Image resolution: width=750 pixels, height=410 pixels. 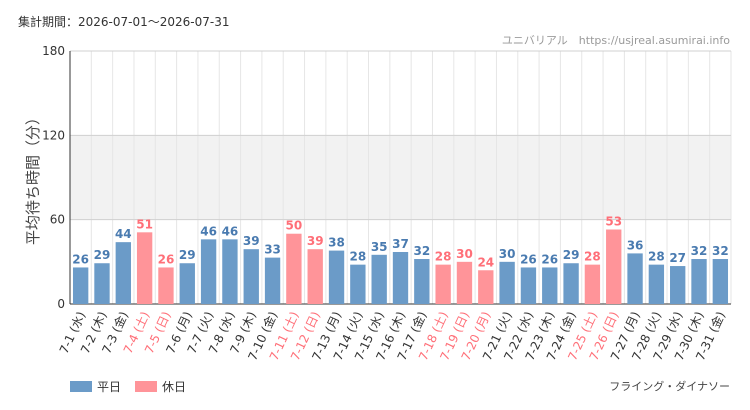 What do you see at coordinates (128, 386) in the screenshot?
I see `legend: 平日 休日` at bounding box center [128, 386].